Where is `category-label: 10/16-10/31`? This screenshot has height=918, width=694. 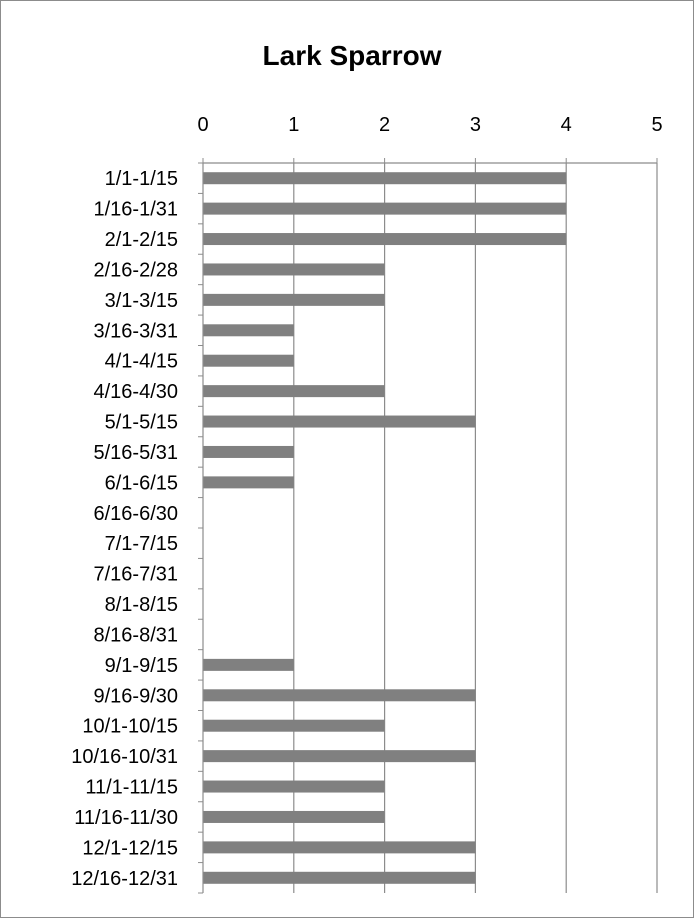
category-label: 10/16-10/31 is located at coordinates (124, 757).